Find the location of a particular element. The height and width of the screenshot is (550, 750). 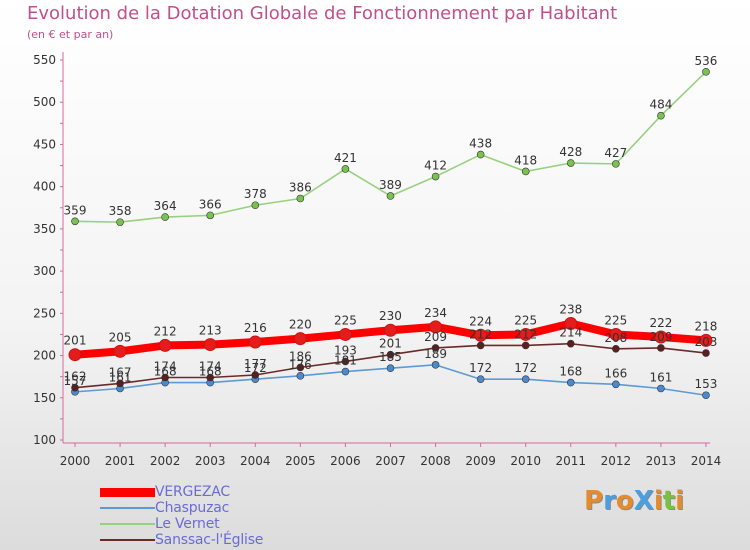

data-label: 225 is located at coordinates (525, 320).